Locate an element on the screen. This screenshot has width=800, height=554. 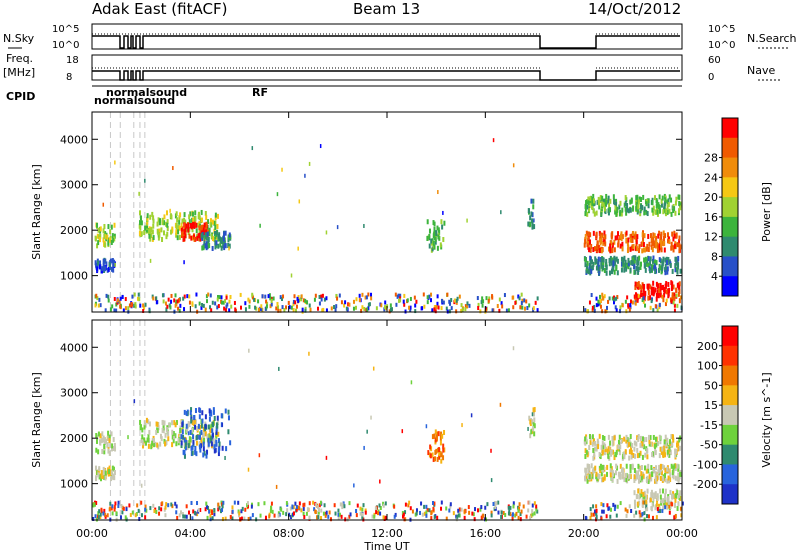
power-colorbar-tick-label: 8 is located at coordinates (714, 256).